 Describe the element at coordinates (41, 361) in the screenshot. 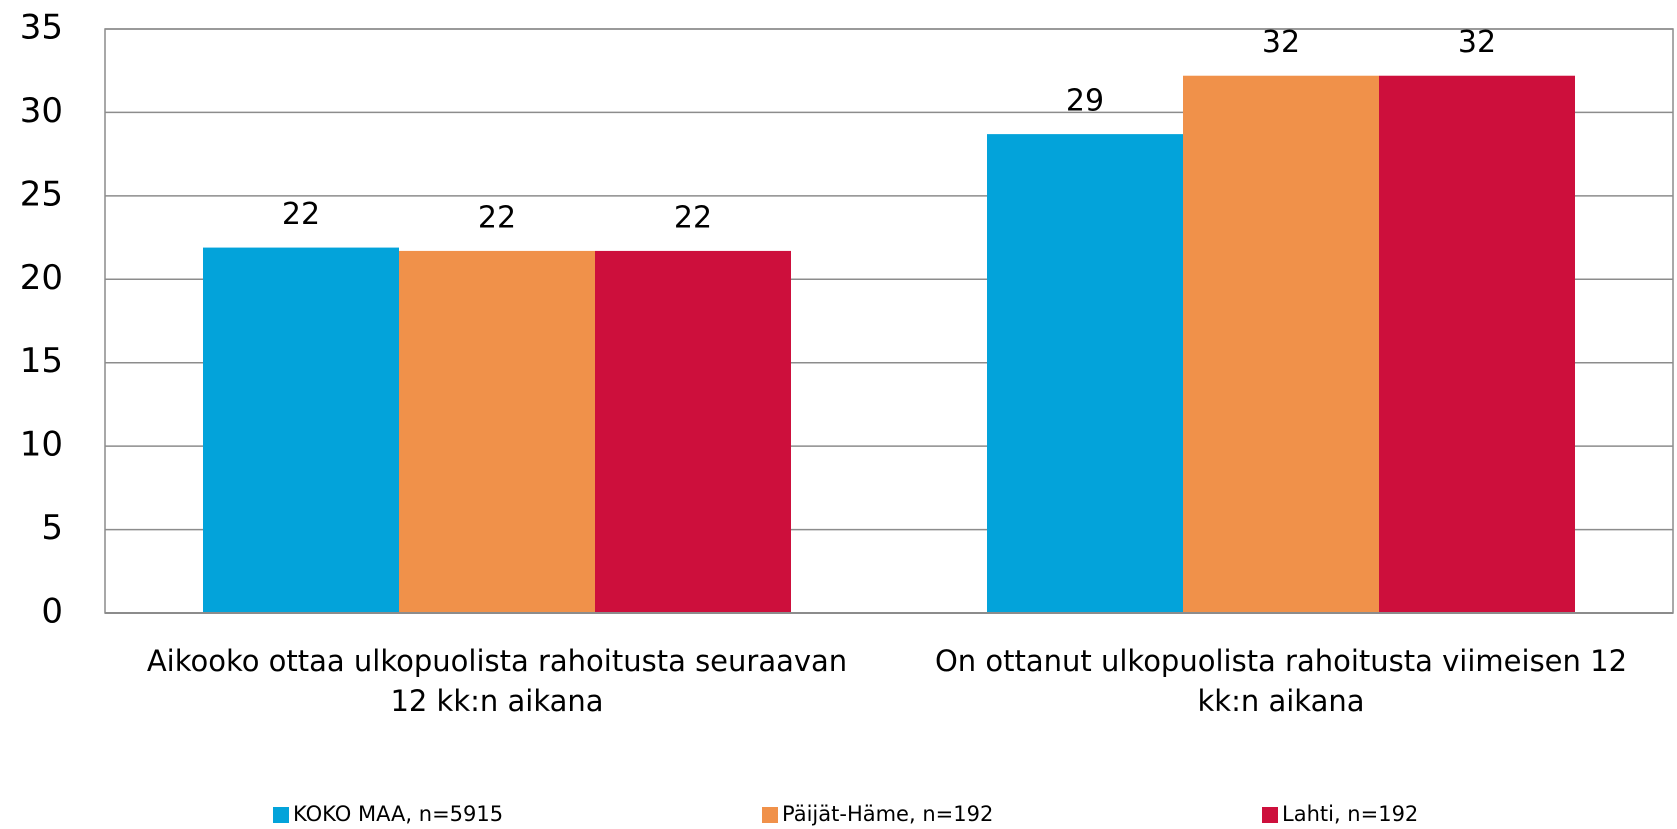

I see `y-tick-label: 15` at that location.